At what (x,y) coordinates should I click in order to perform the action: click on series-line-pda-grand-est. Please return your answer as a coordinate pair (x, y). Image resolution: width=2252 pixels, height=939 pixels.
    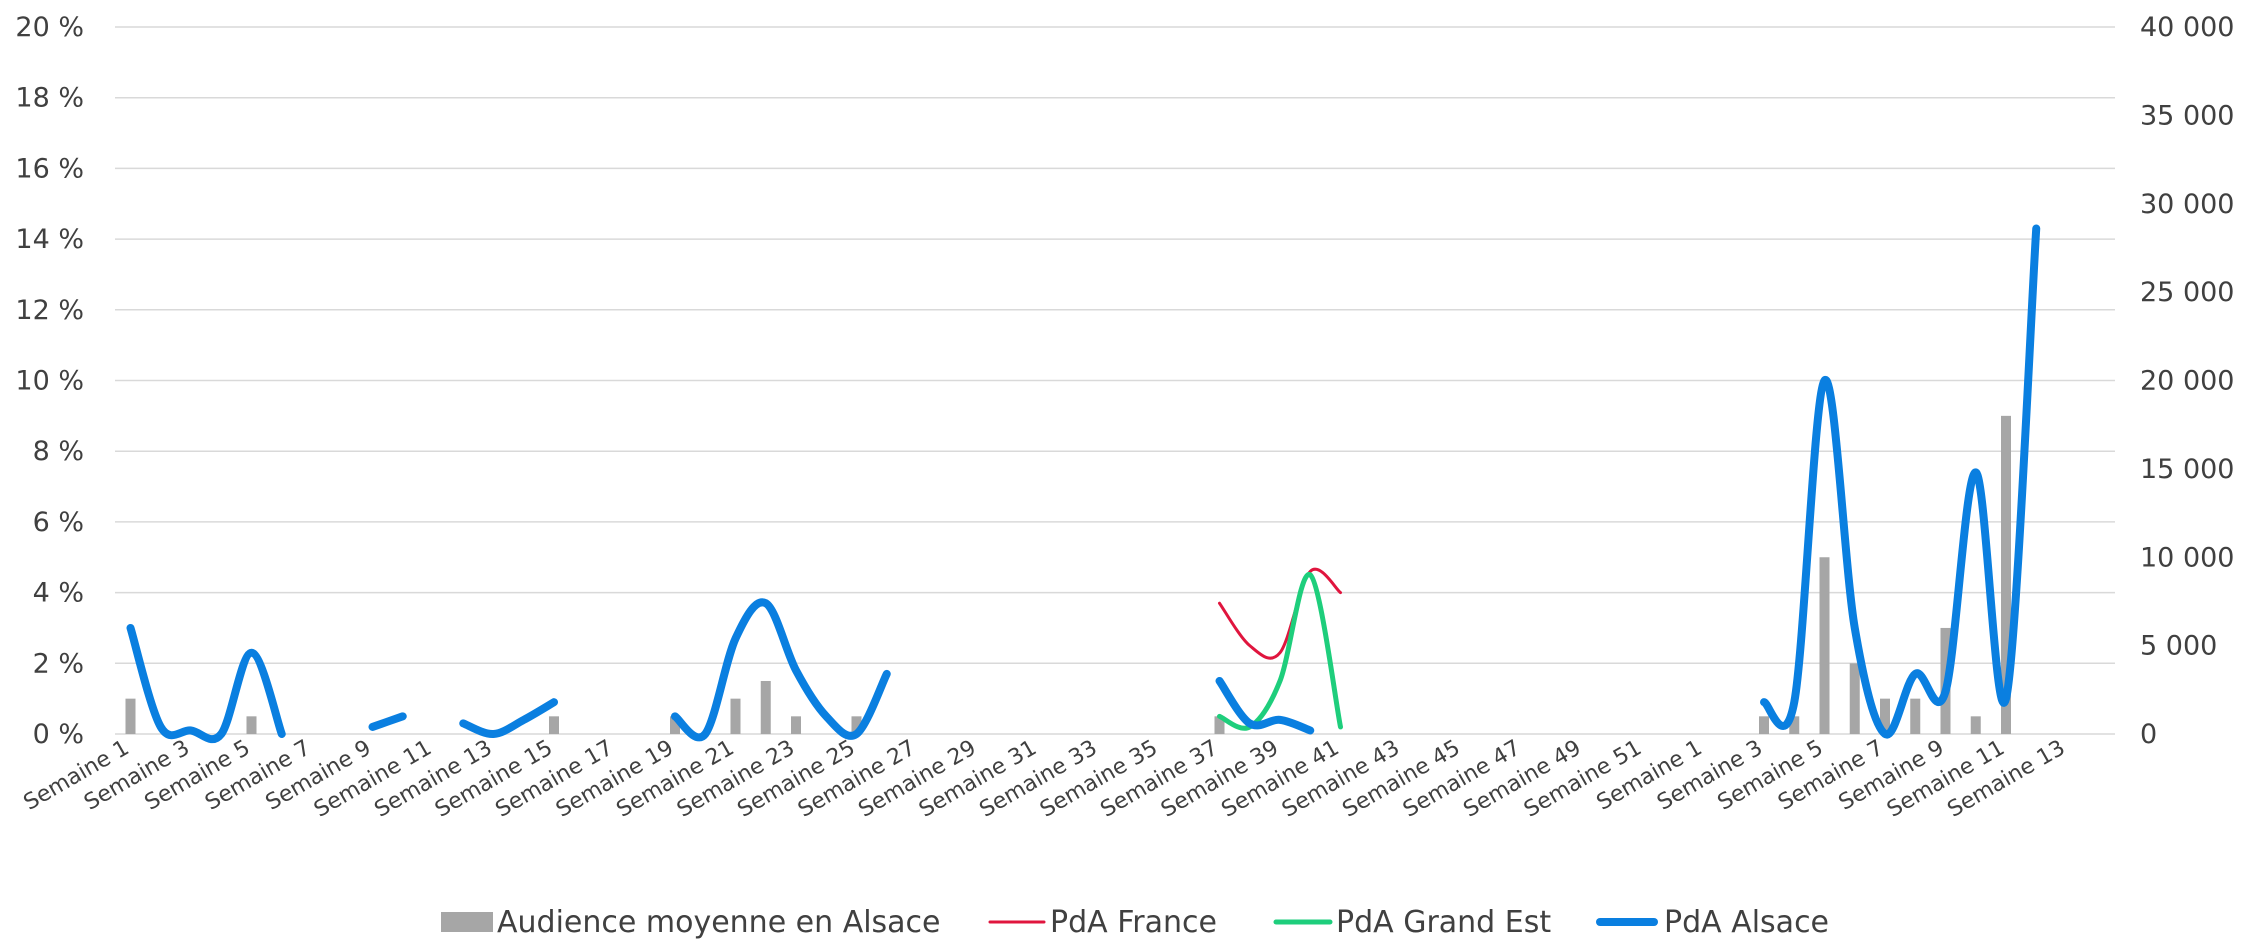
    Looking at the image, I should click on (1280, 651).